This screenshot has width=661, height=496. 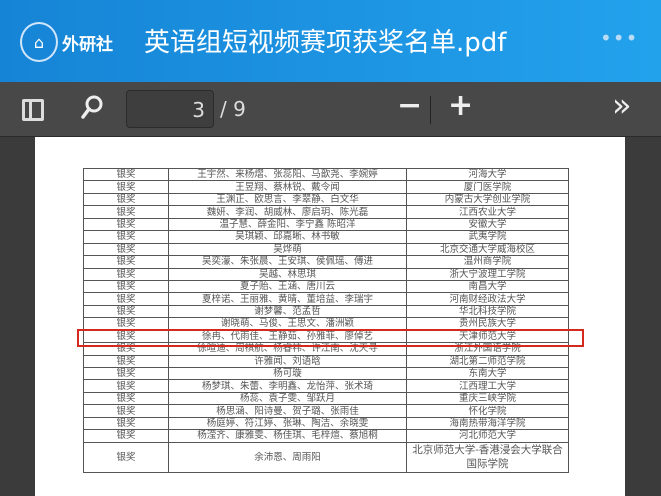 What do you see at coordinates (287, 436) in the screenshot?
I see `members-cell: 杨滢齐、康雅雯、杨佳琪、毛梓煊、蔡旭桐` at bounding box center [287, 436].